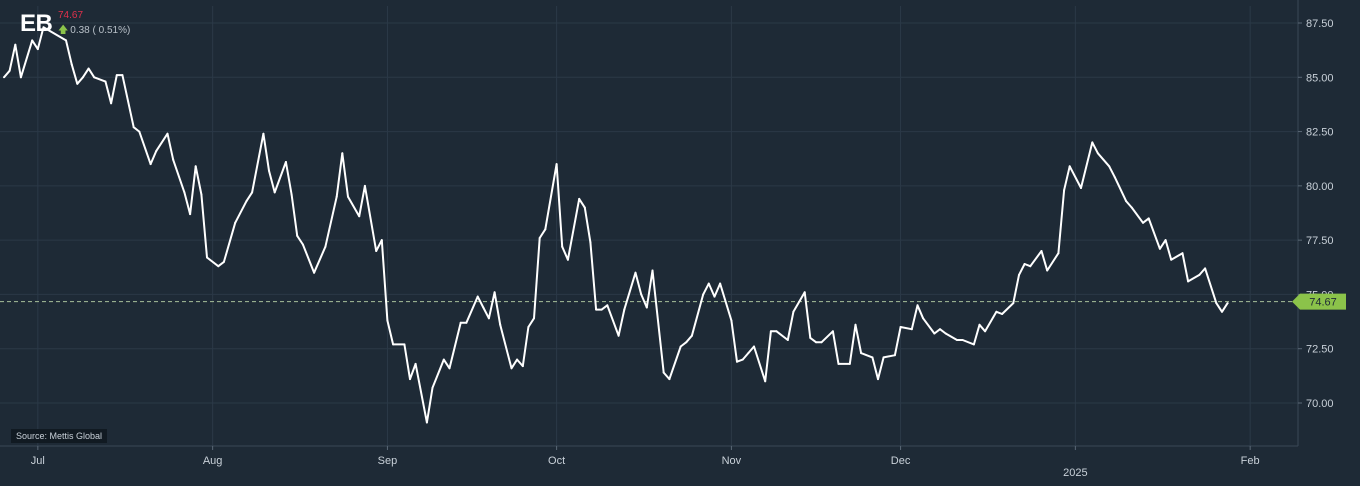 This screenshot has width=1360, height=486. Describe the element at coordinates (1320, 350) in the screenshot. I see `y-tick-label: 72.50` at that location.